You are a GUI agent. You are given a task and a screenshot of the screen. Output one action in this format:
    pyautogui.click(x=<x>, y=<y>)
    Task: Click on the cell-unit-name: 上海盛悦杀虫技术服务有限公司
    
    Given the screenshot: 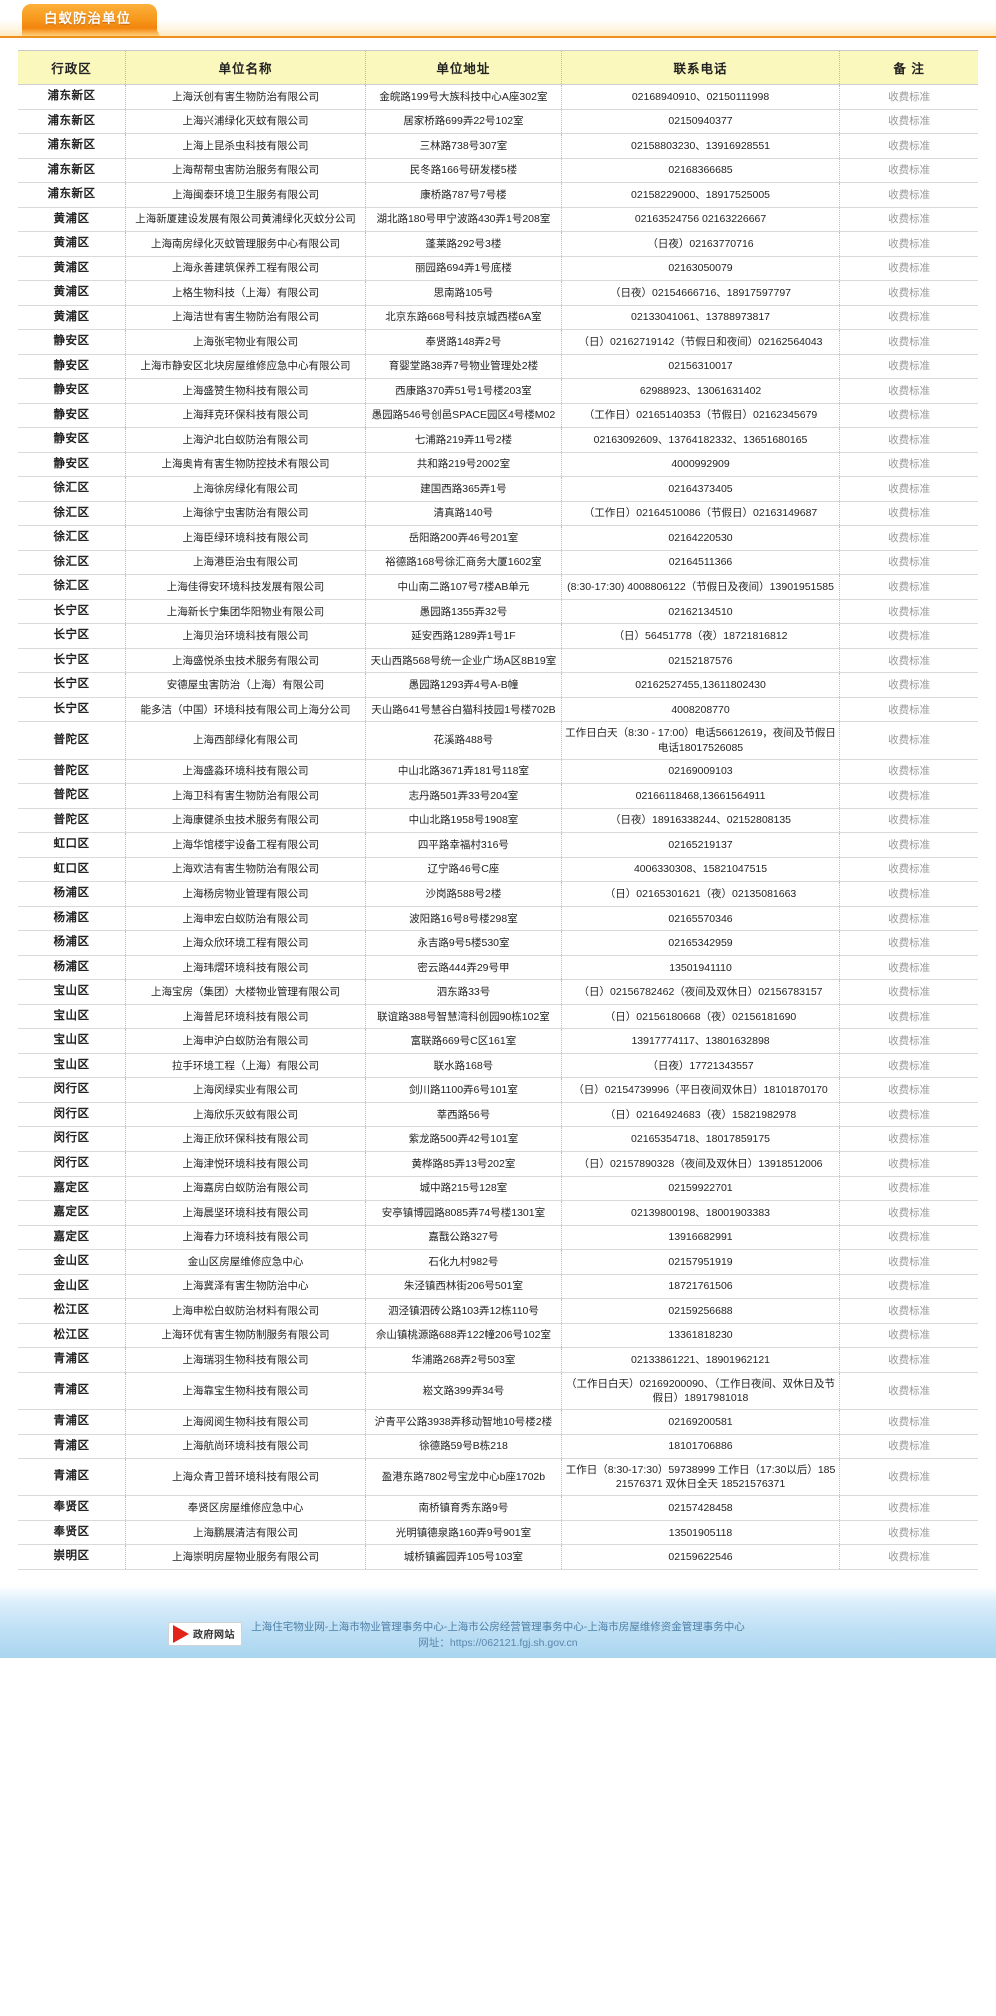 What is the action you would take?
    pyautogui.click(x=246, y=661)
    